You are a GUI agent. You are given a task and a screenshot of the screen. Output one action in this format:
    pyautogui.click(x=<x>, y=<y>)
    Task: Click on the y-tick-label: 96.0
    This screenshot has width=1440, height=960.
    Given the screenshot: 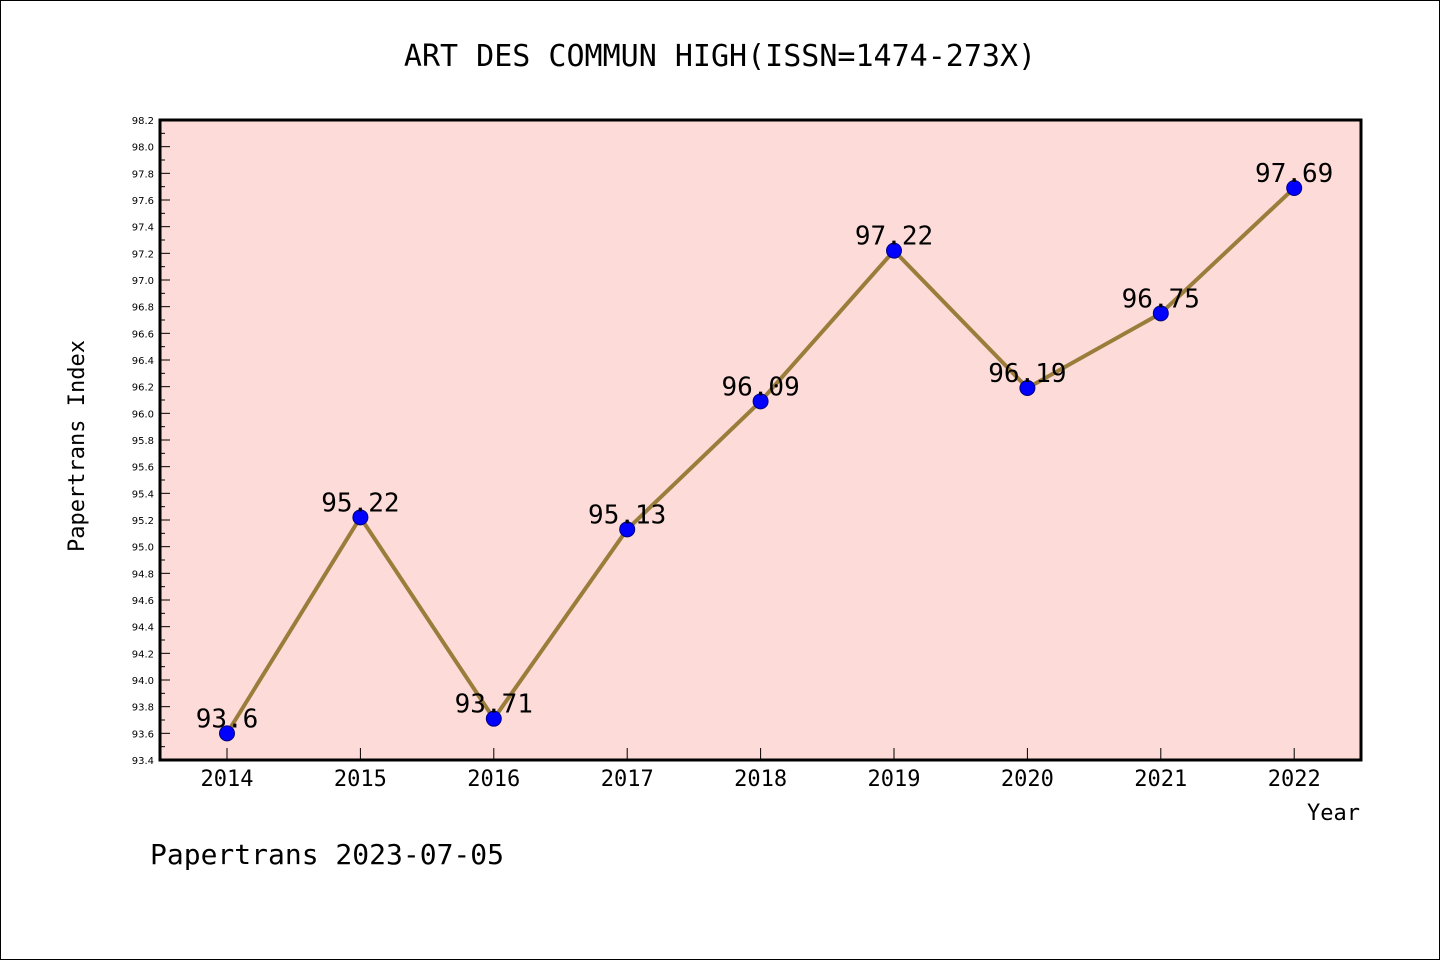 What is the action you would take?
    pyautogui.click(x=143, y=414)
    